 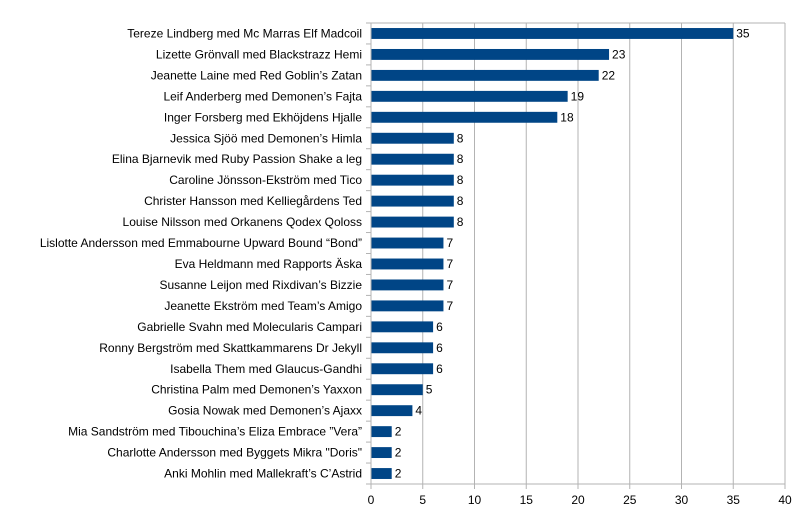 What do you see at coordinates (630, 500) in the screenshot?
I see `x-tick-label: 25` at bounding box center [630, 500].